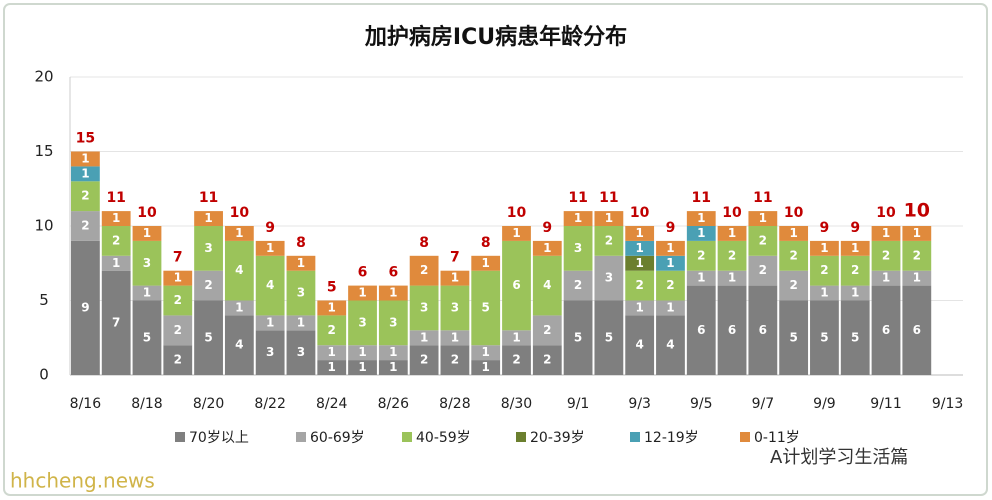 The image size is (992, 500). What do you see at coordinates (332, 288) in the screenshot?
I see `total-label: 5` at bounding box center [332, 288].